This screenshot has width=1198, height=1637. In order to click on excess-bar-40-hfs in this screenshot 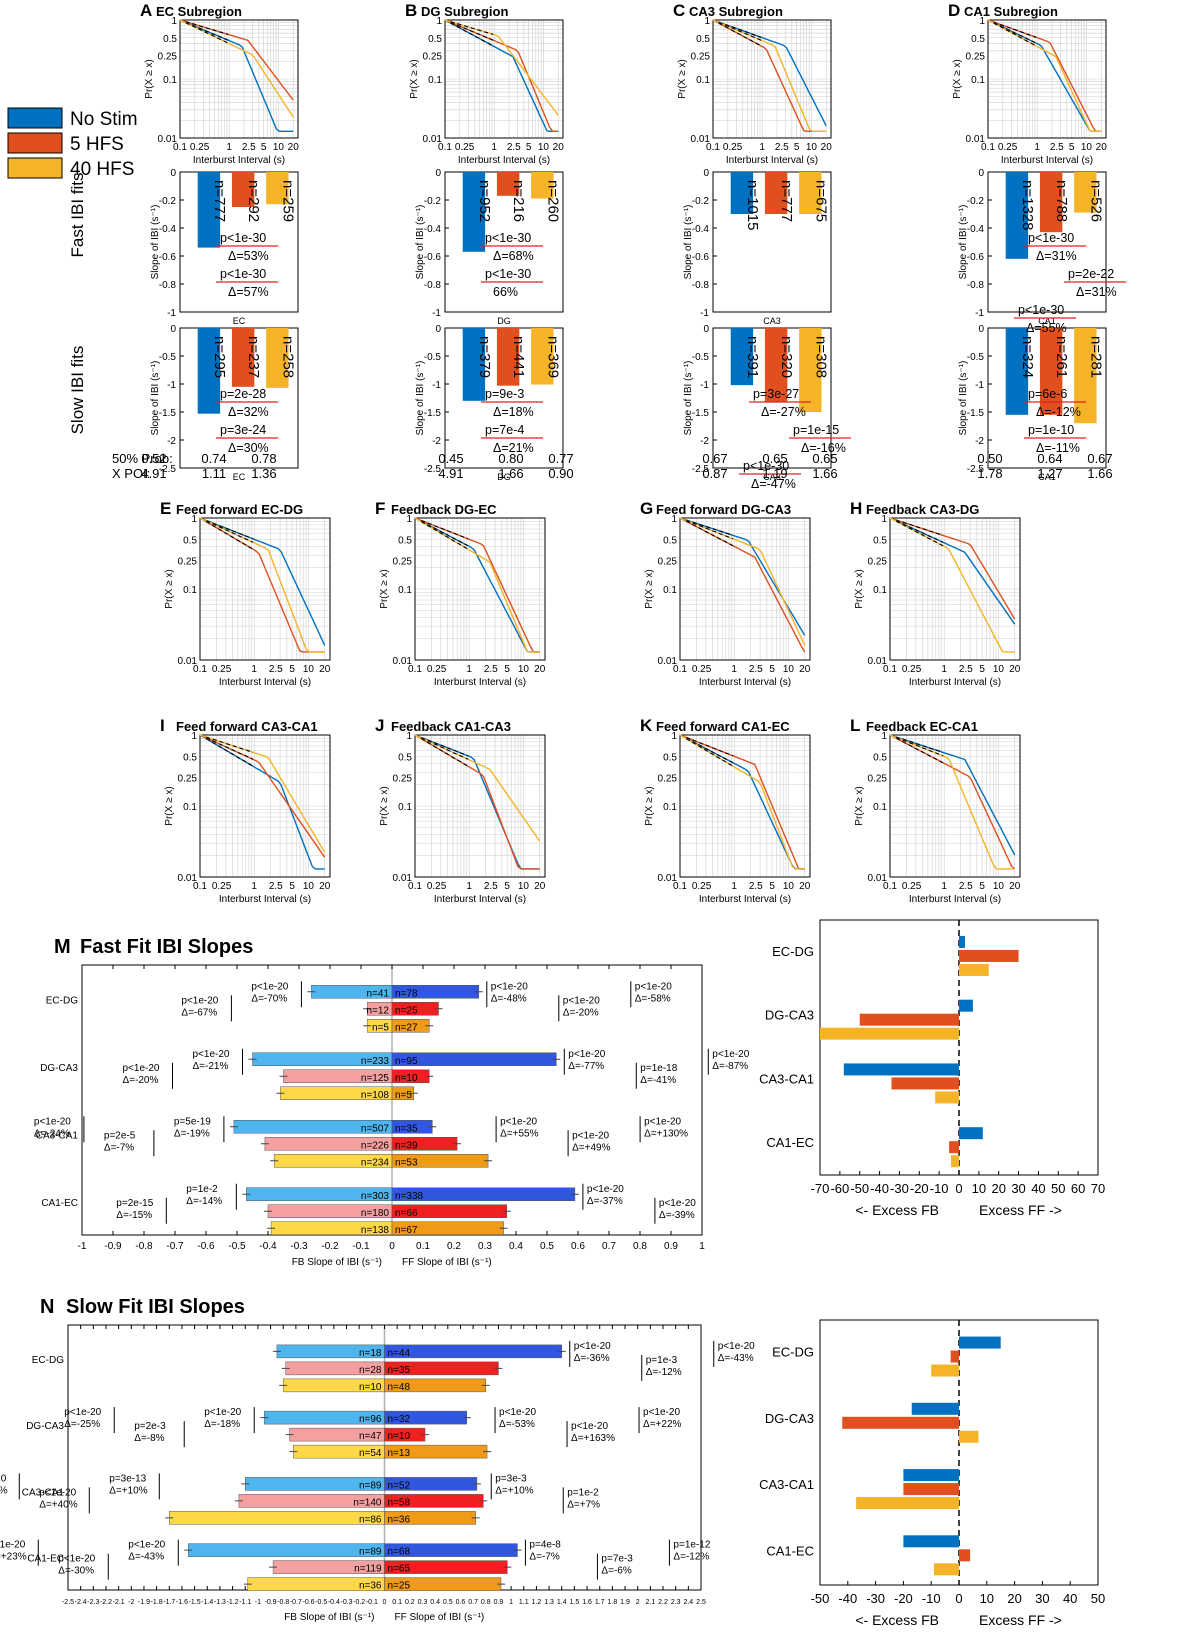, I will do `click(969, 1436)`.